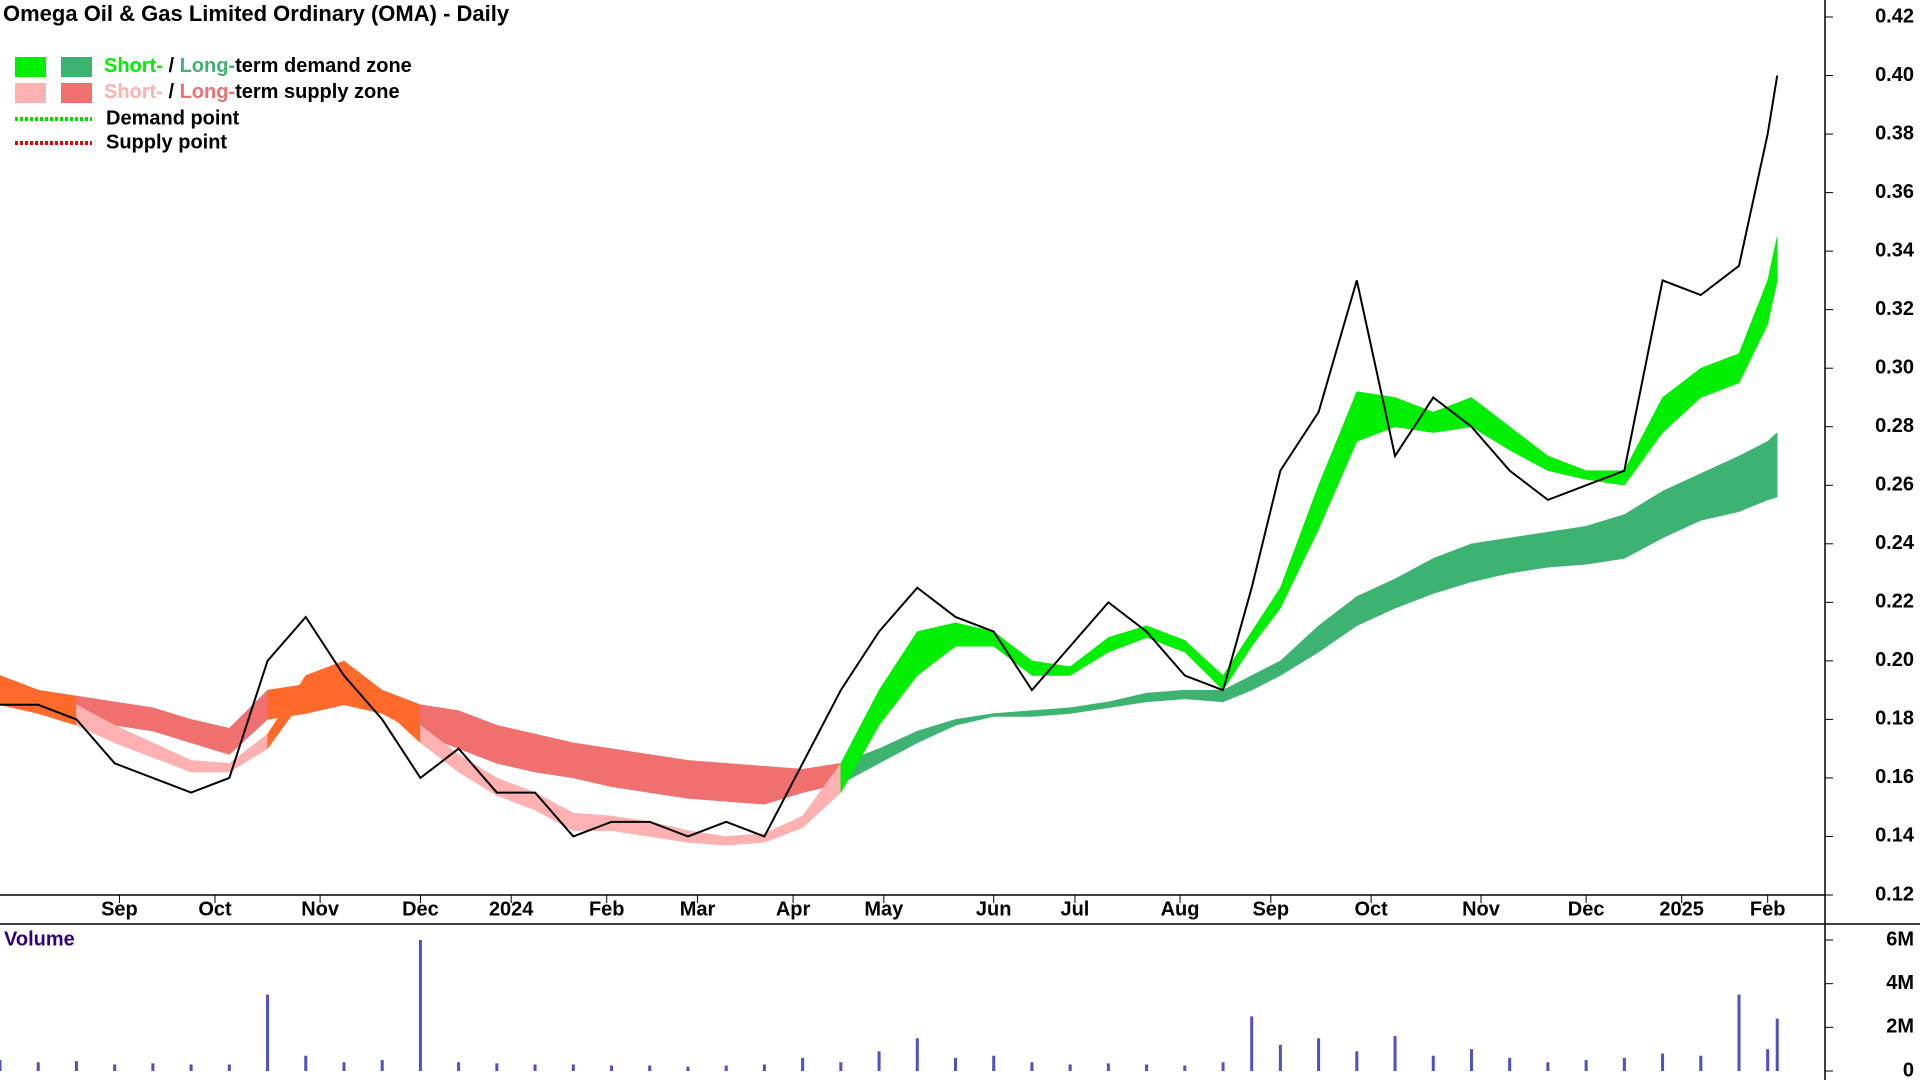  Describe the element at coordinates (1894, 719) in the screenshot. I see `y-tick-label: 0.18` at that location.